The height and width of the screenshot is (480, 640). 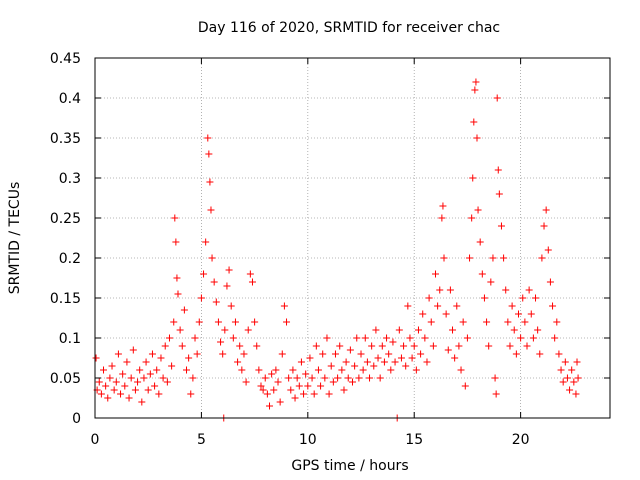 What do you see at coordinates (310, 440) in the screenshot?
I see `x-tick-labels: 0 5 10 15 20` at bounding box center [310, 440].